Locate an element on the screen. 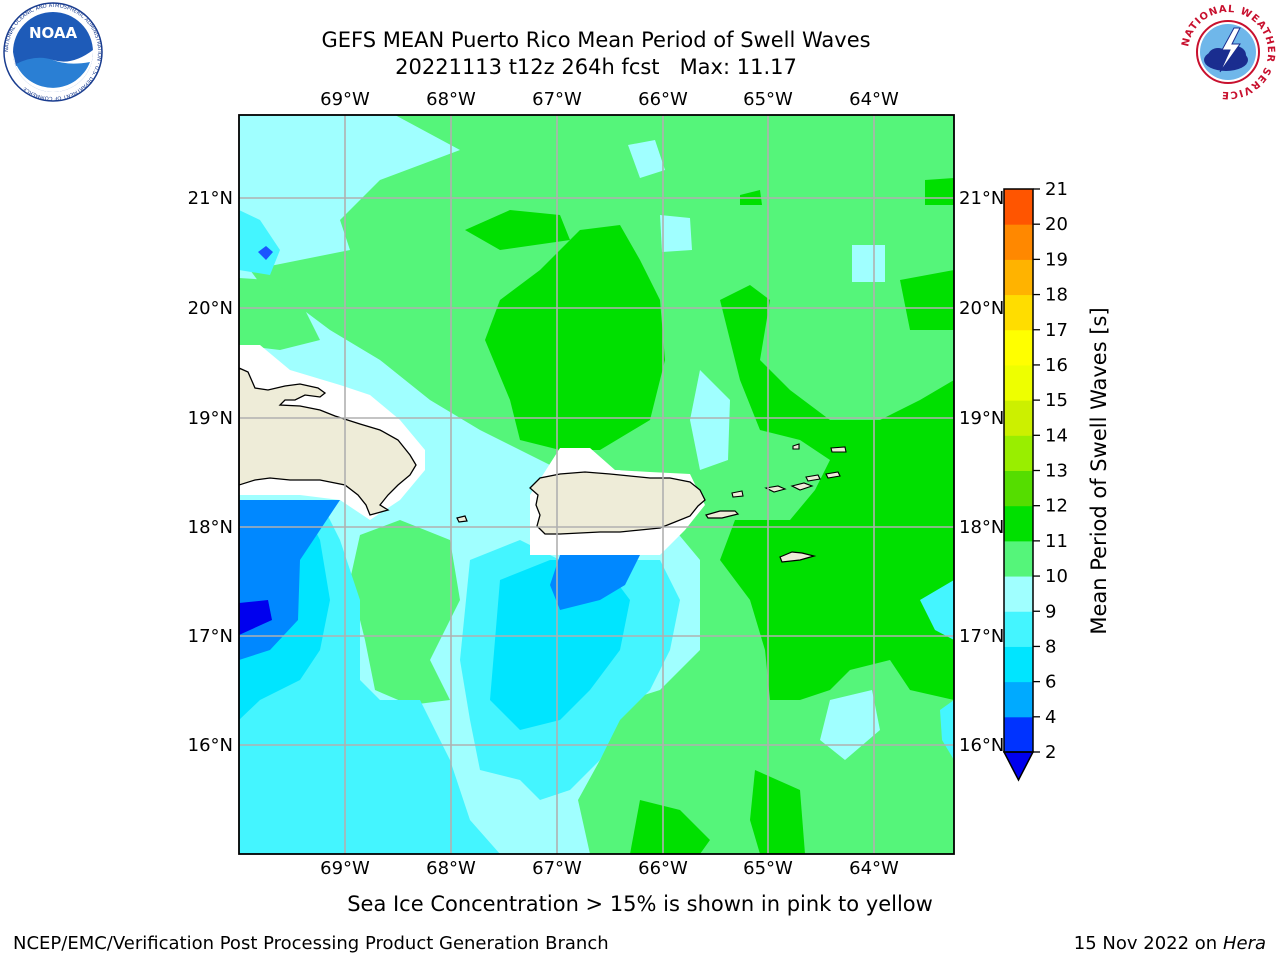 This screenshot has width=1280, height=960. colorbar-tick-label: 16 is located at coordinates (1056, 365).